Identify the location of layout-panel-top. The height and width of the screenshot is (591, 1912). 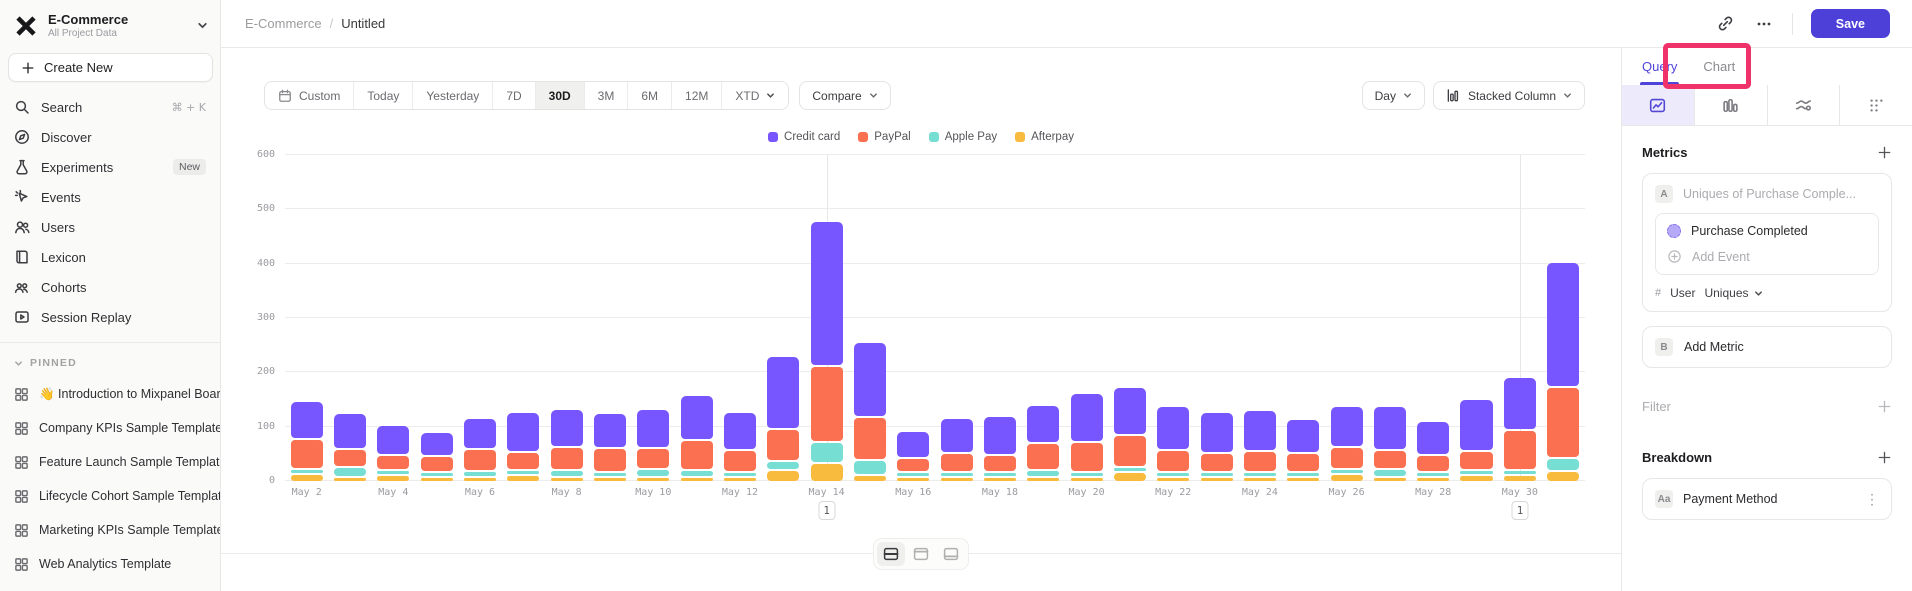
(921, 554).